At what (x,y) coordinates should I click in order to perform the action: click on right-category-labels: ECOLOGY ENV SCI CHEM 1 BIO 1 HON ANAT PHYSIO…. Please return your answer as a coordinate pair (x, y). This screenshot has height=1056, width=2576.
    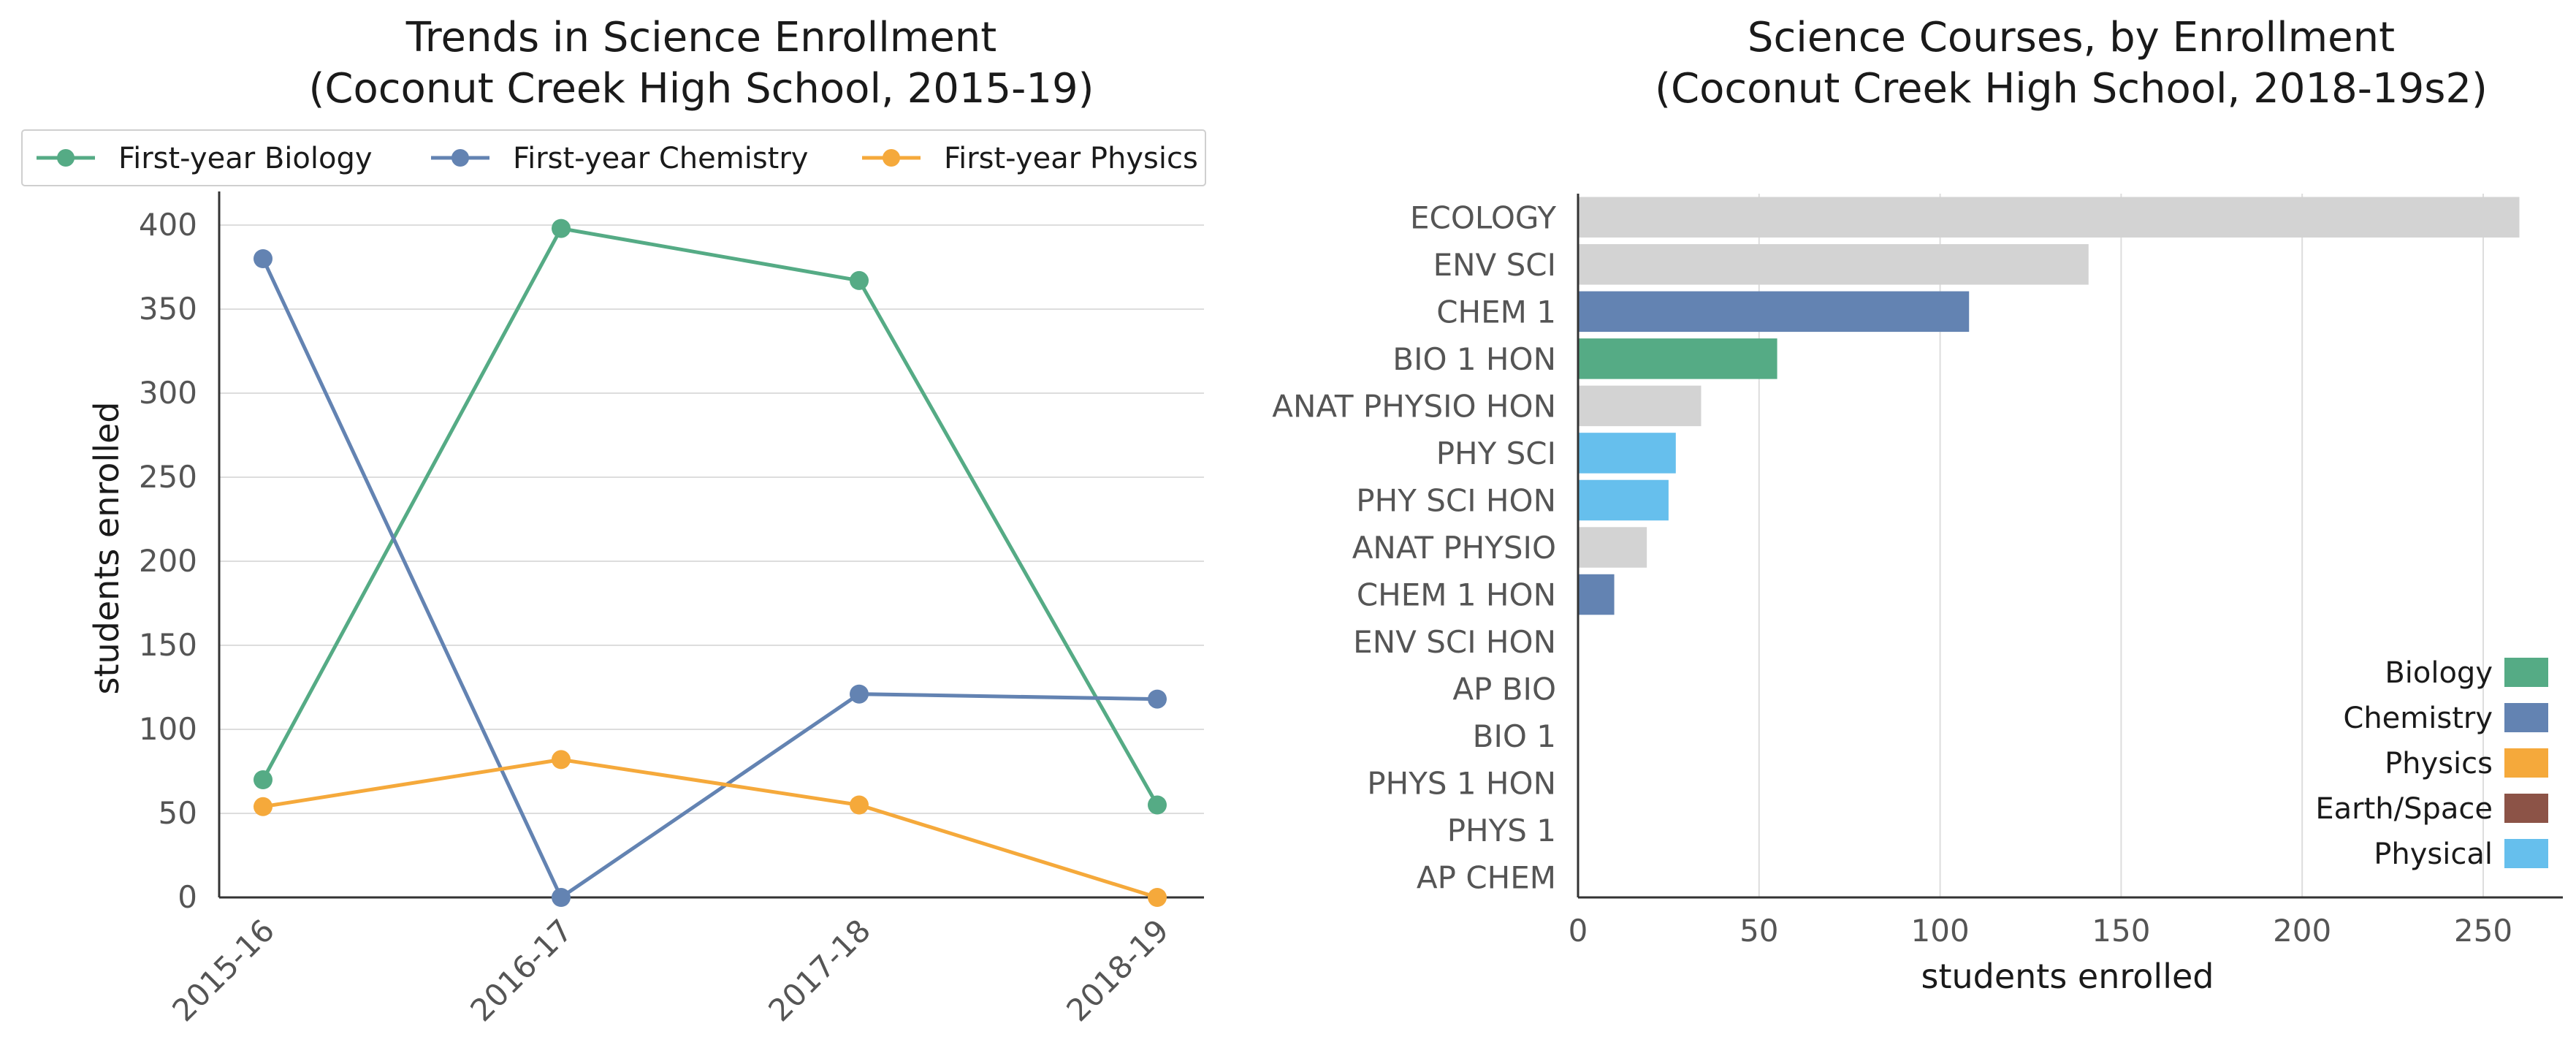
    Looking at the image, I should click on (1414, 547).